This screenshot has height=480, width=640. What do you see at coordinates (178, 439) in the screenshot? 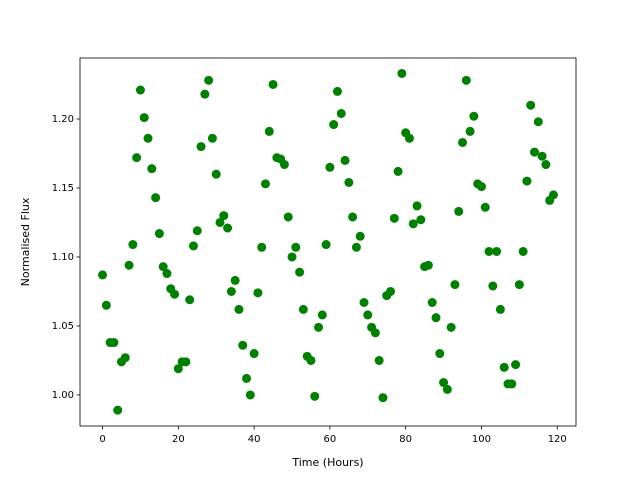
I see `x-tick-label: 20` at bounding box center [178, 439].